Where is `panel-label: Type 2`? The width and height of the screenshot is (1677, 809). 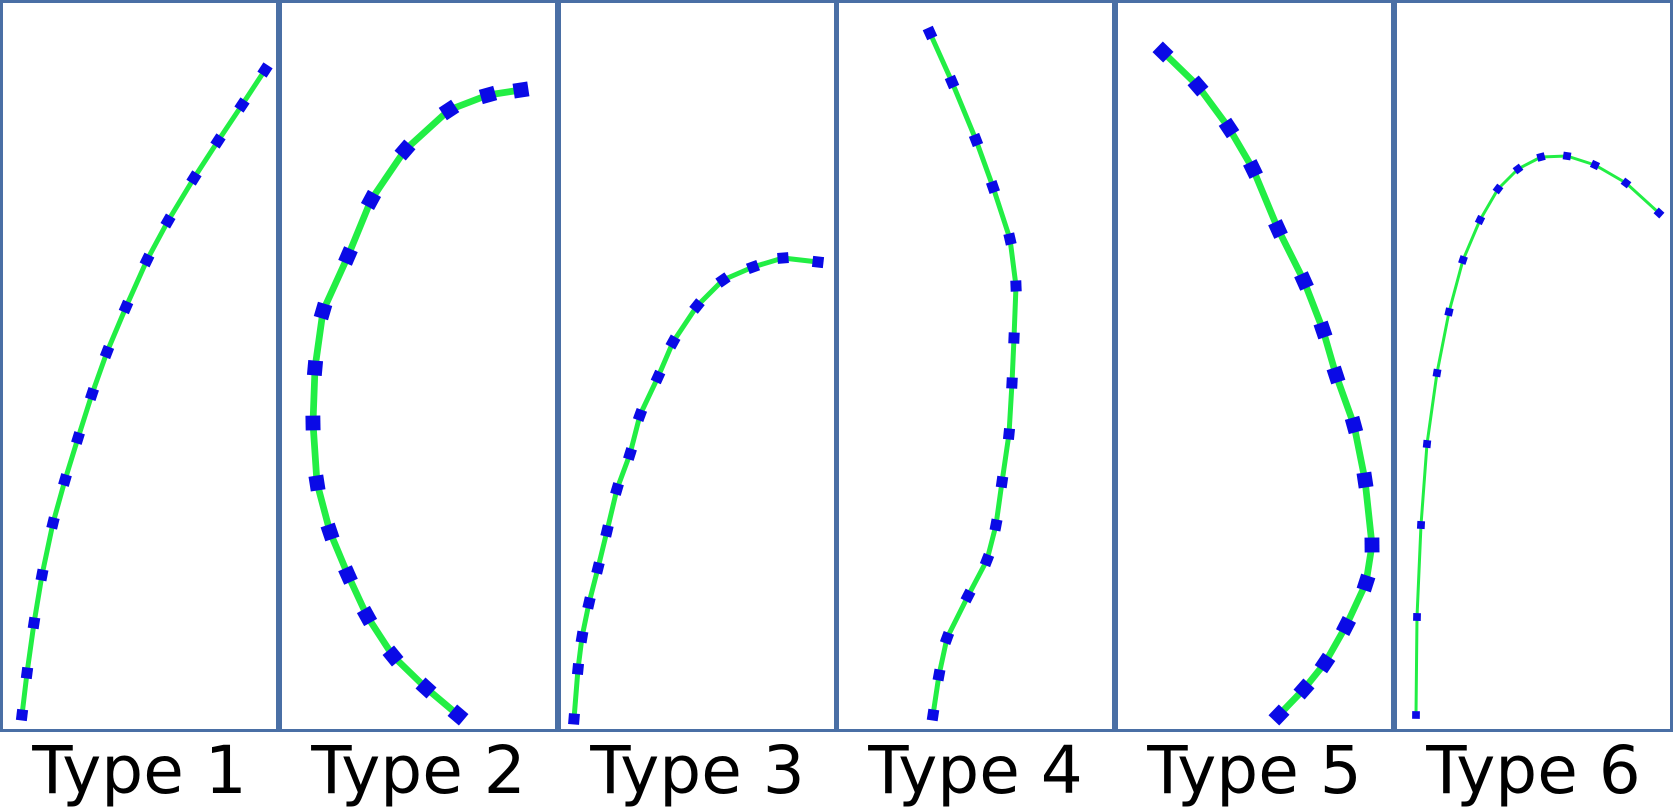
panel-label: Type 2 is located at coordinates (418, 770).